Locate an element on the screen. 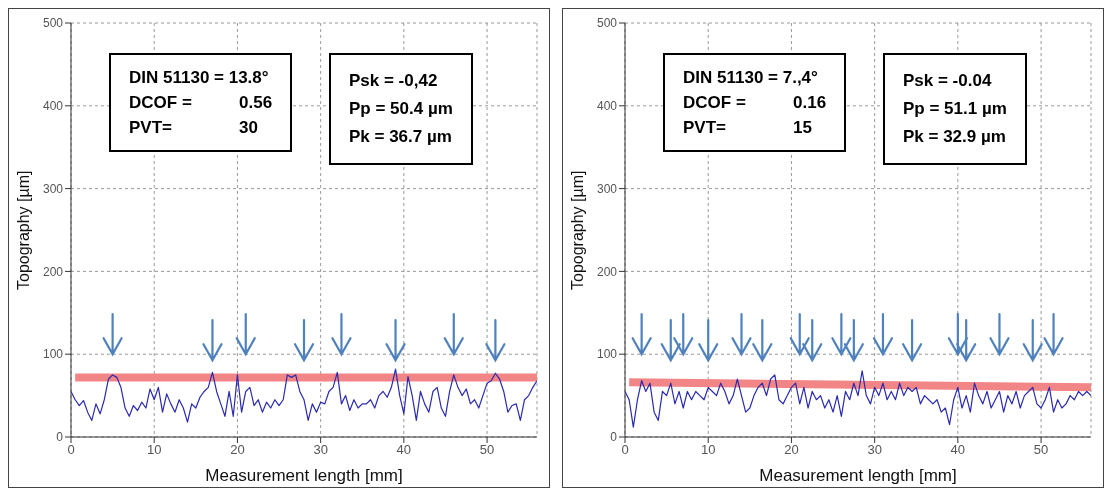  annotation: 0.16 is located at coordinates (810, 103).